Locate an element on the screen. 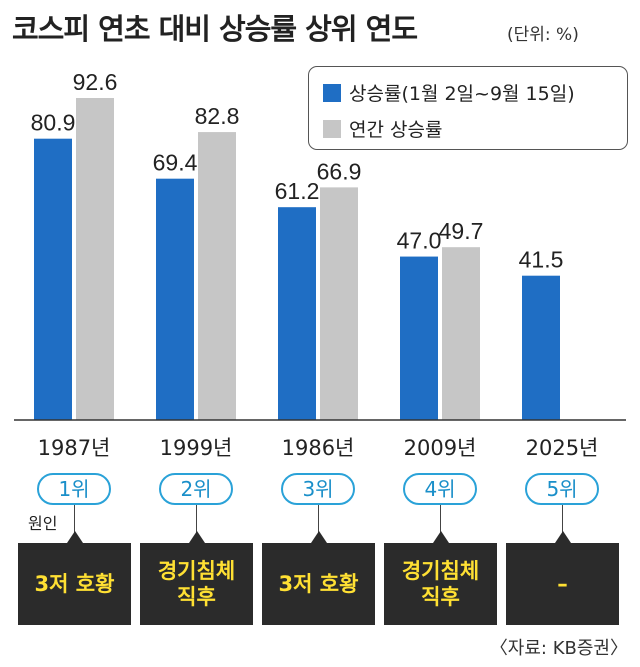 The height and width of the screenshot is (667, 640). x-tick-label-0: 1987년 is located at coordinates (74, 448).